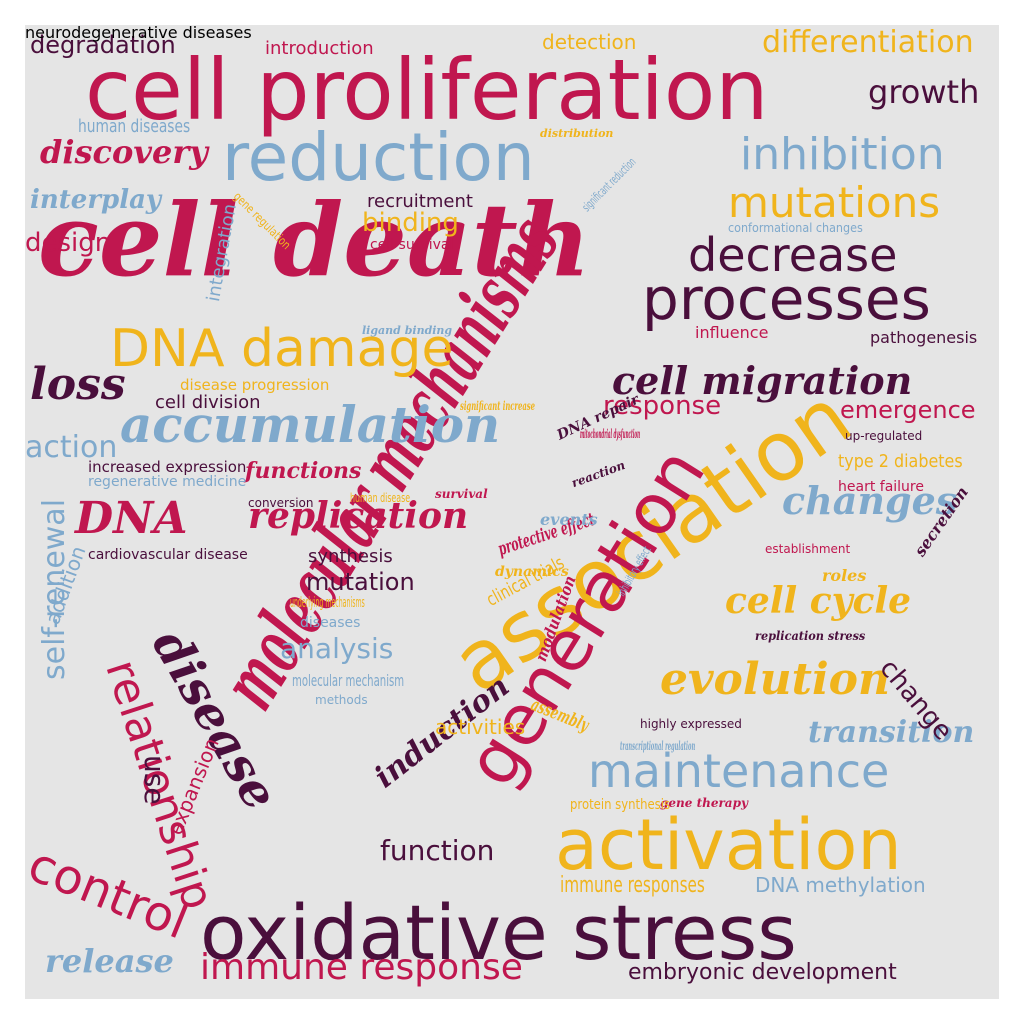  I want to click on word: transcriptional regulation, so click(658, 746).